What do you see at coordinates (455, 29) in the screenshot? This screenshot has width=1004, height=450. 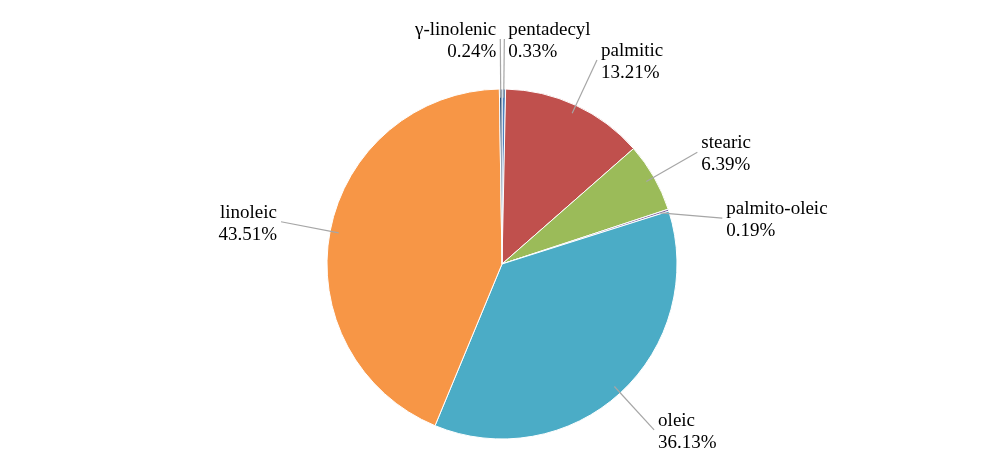 I see `slice-label: γ-linolenic` at bounding box center [455, 29].